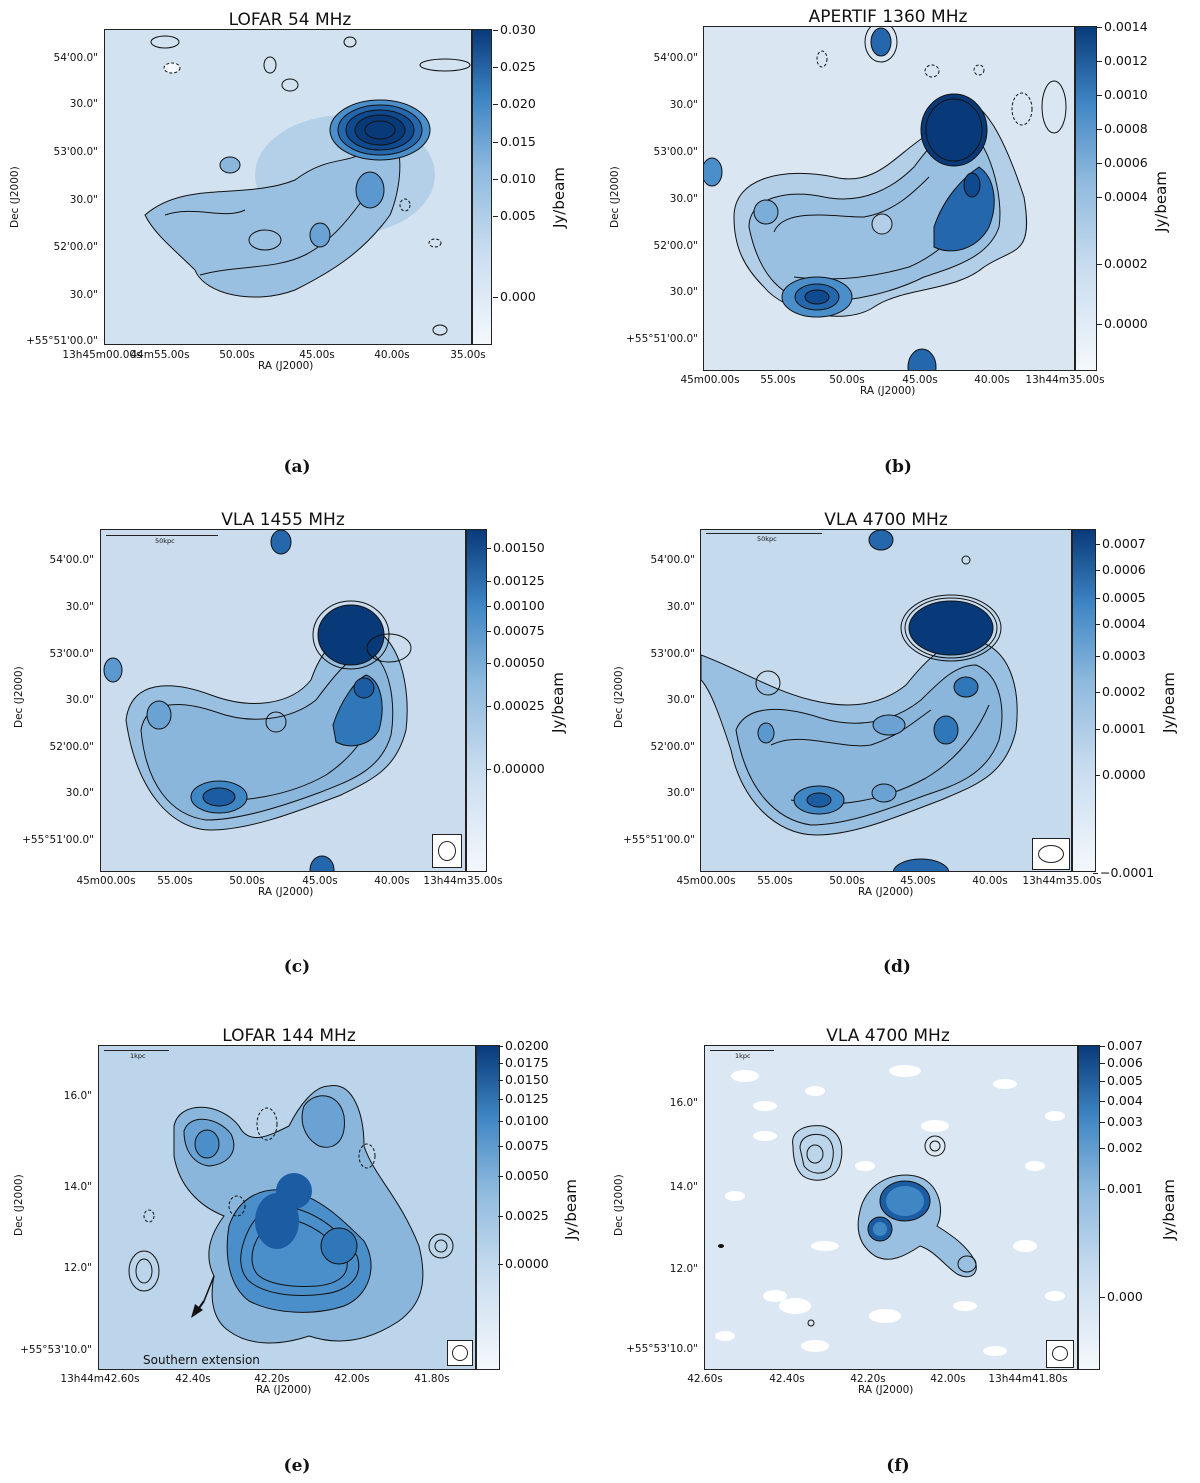 The height and width of the screenshot is (1483, 1200). I want to click on colorbar-tick: 0.0004, so click(1120, 623).